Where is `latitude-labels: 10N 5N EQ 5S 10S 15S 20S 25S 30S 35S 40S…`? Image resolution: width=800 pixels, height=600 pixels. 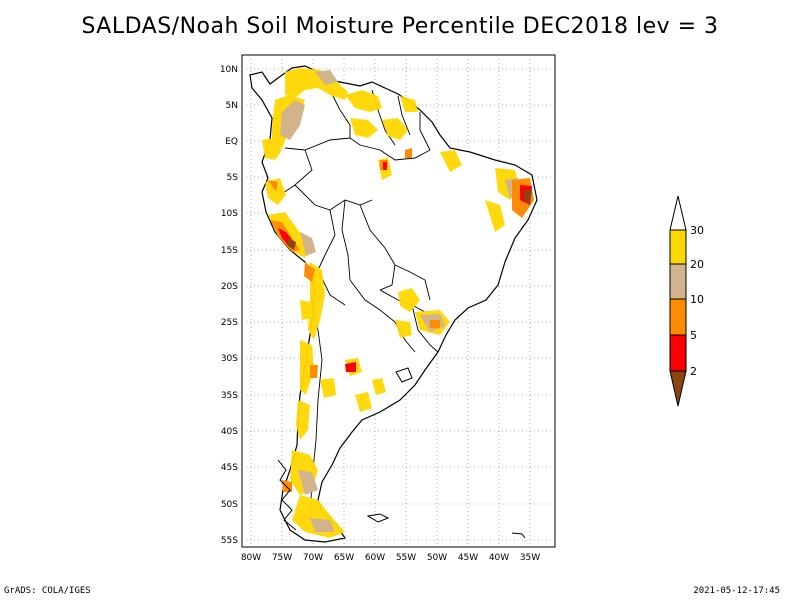
latitude-labels: 10N 5N EQ 5S 10S 15S 20S 25S 30S 35S 40S… is located at coordinates (229, 305).